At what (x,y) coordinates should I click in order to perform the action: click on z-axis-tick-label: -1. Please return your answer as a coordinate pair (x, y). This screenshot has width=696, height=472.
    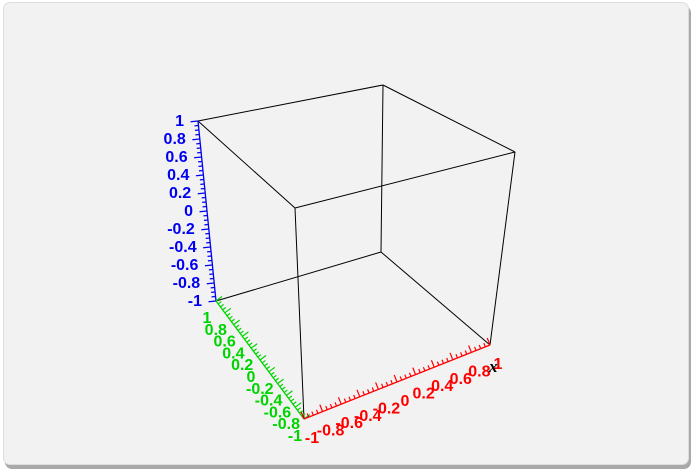
    Looking at the image, I should click on (195, 301).